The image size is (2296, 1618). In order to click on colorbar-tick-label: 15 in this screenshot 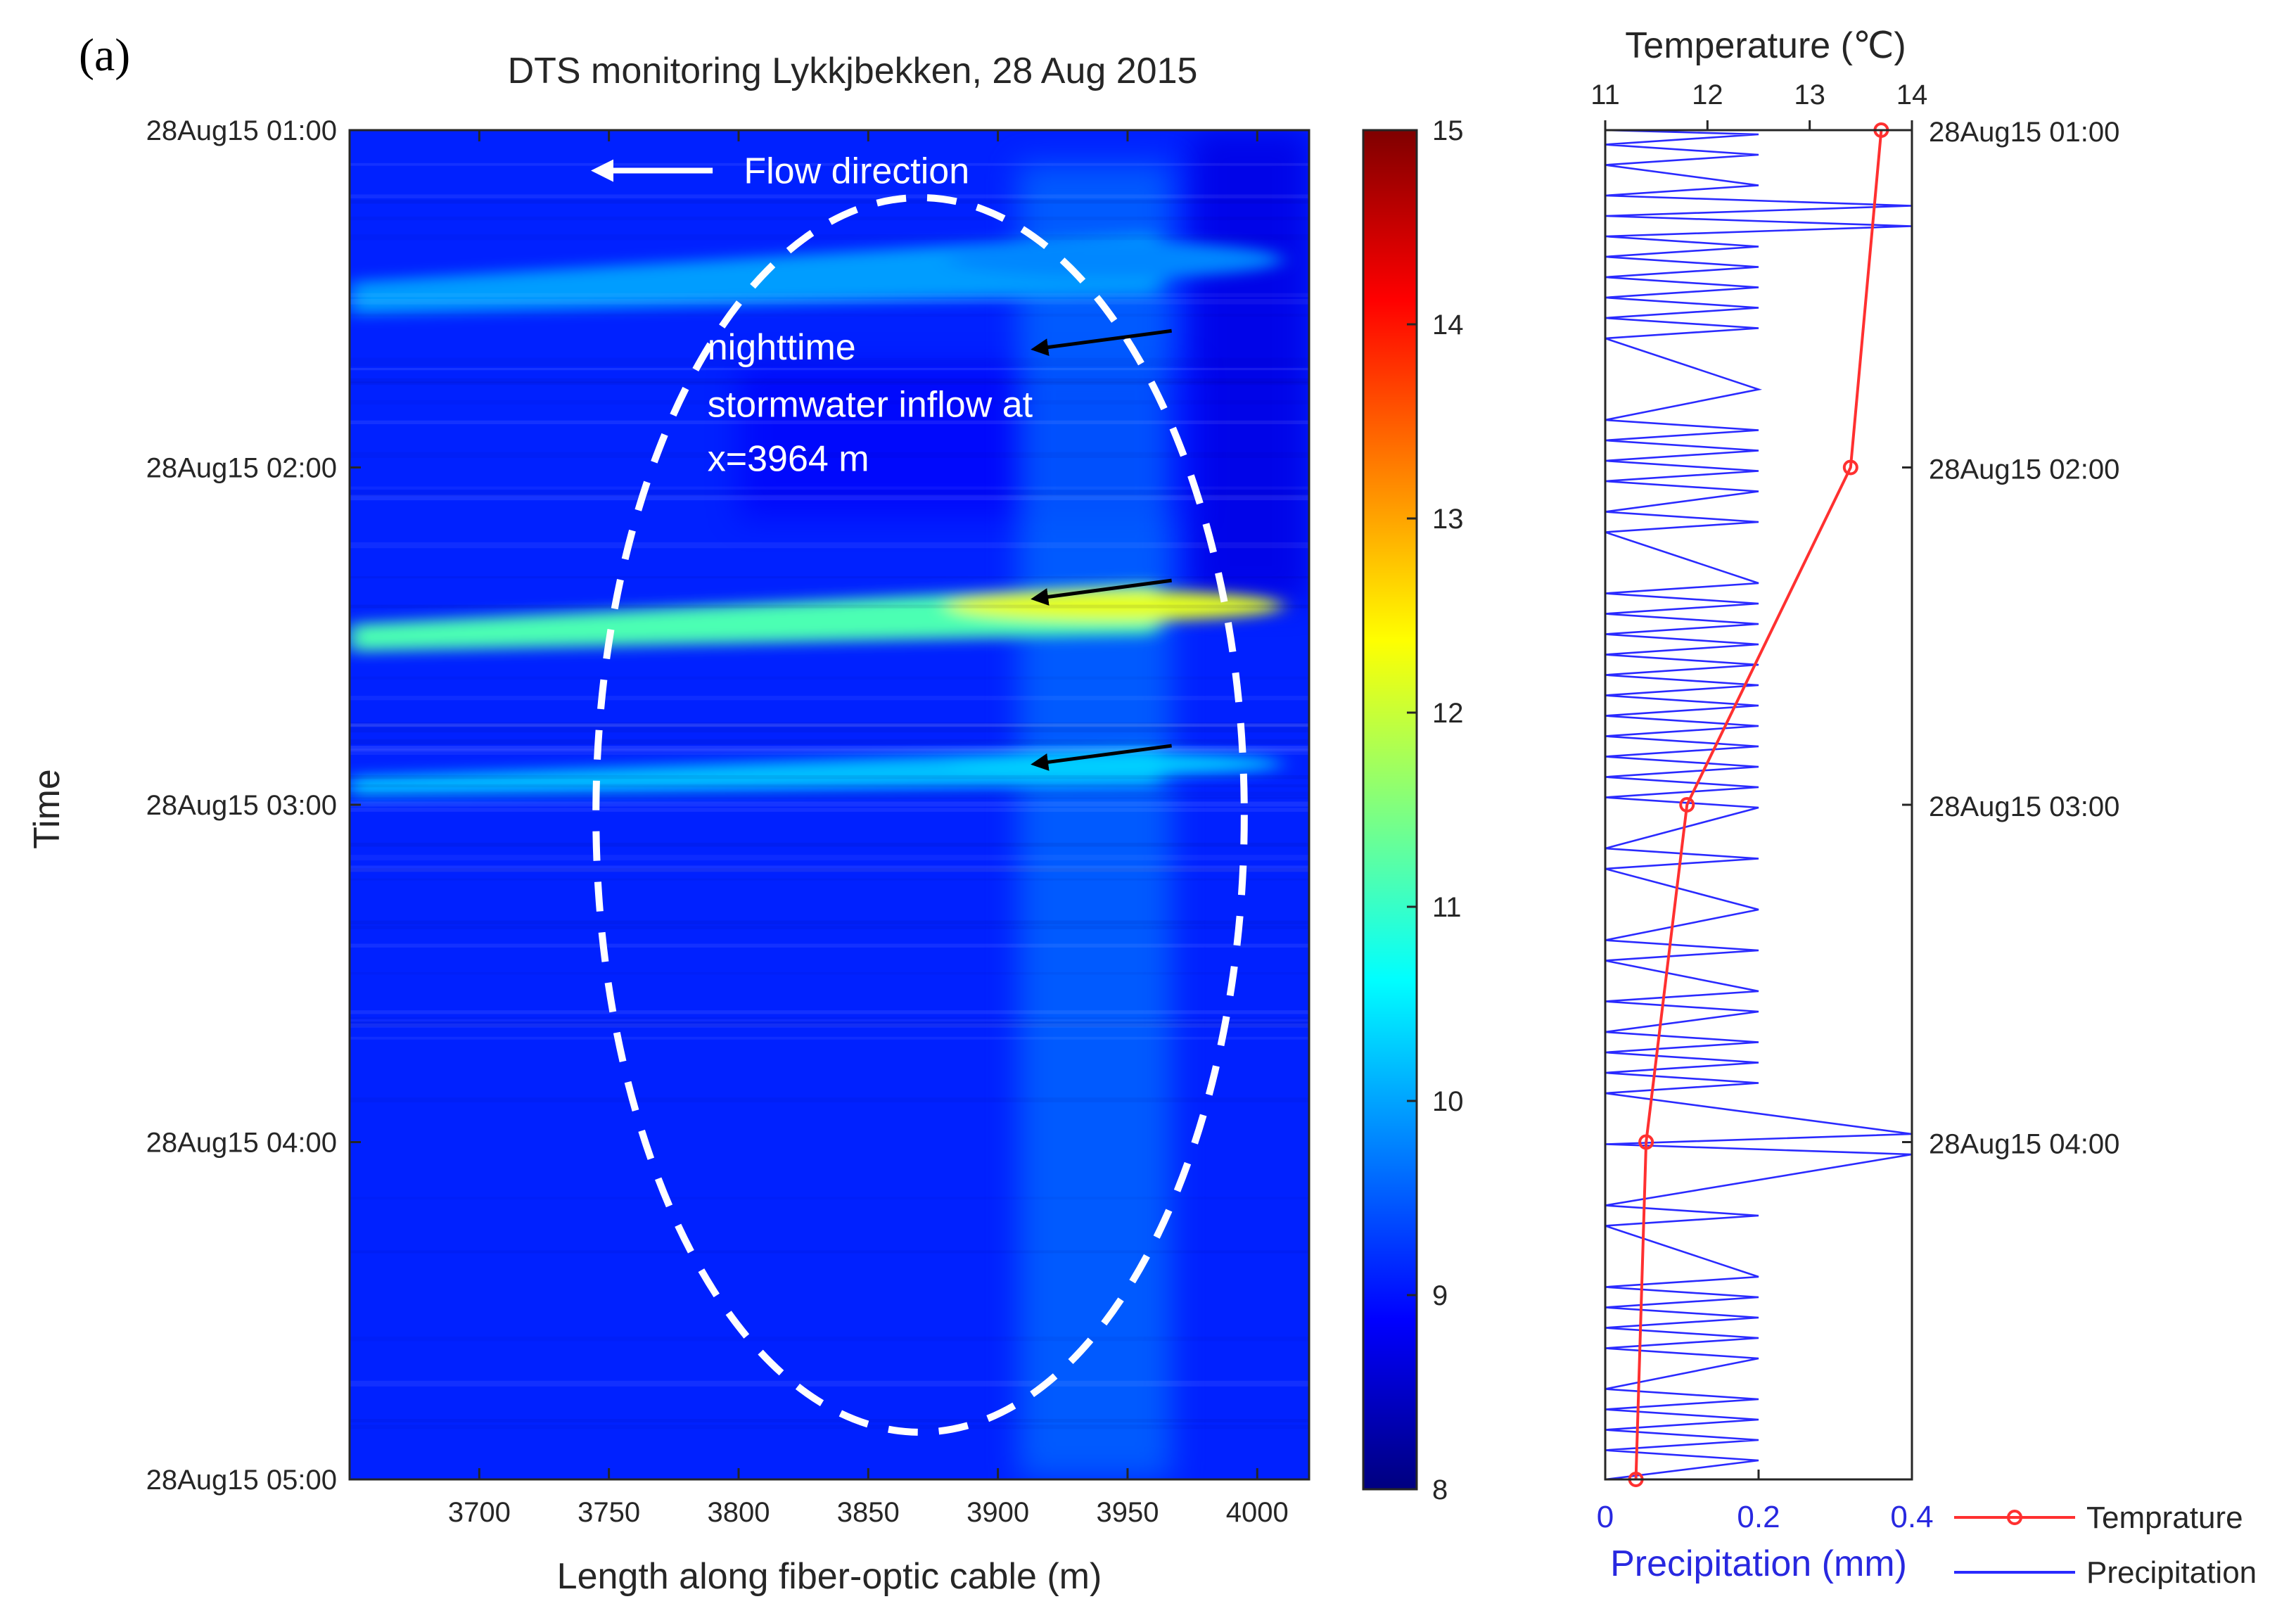, I will do `click(1448, 130)`.